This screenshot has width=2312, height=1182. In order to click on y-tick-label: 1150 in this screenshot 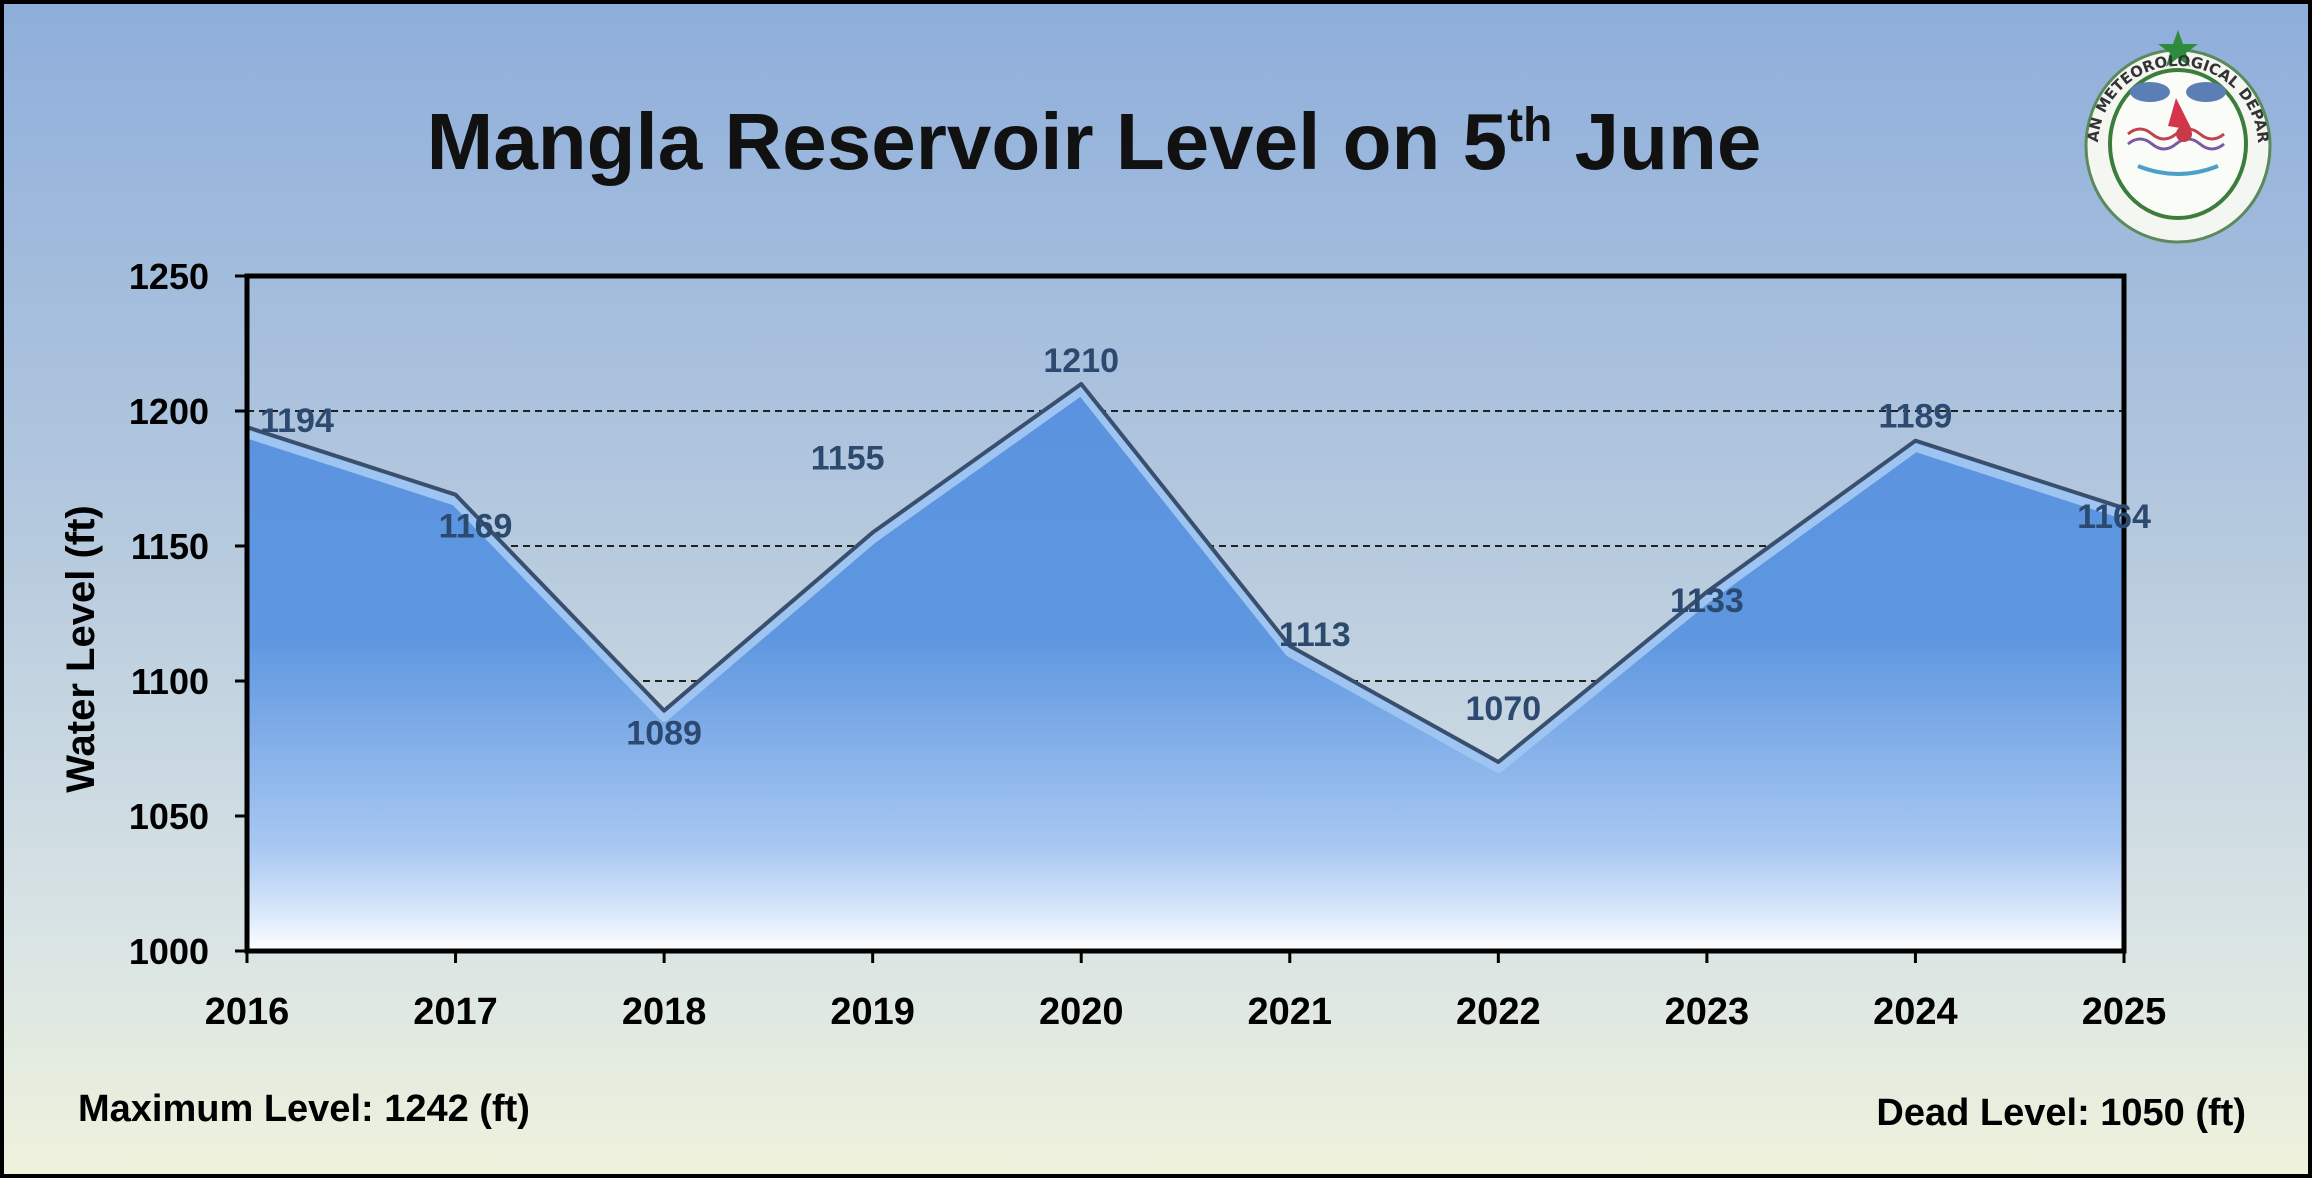, I will do `click(170, 546)`.